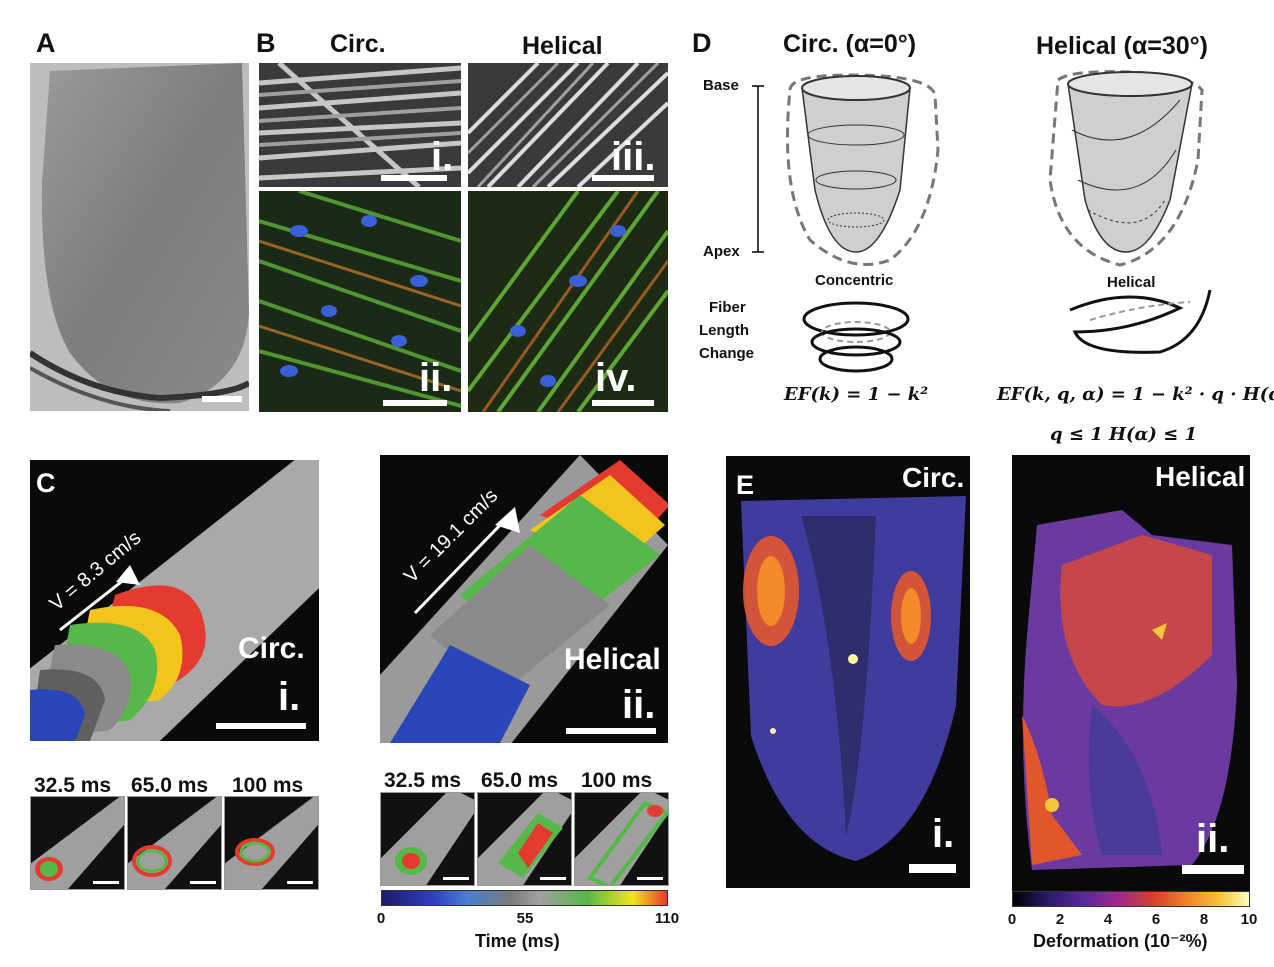 The width and height of the screenshot is (1274, 967). Describe the element at coordinates (568, 301) in the screenshot. I see `panel-b-iv-fluorescence: iv.` at that location.